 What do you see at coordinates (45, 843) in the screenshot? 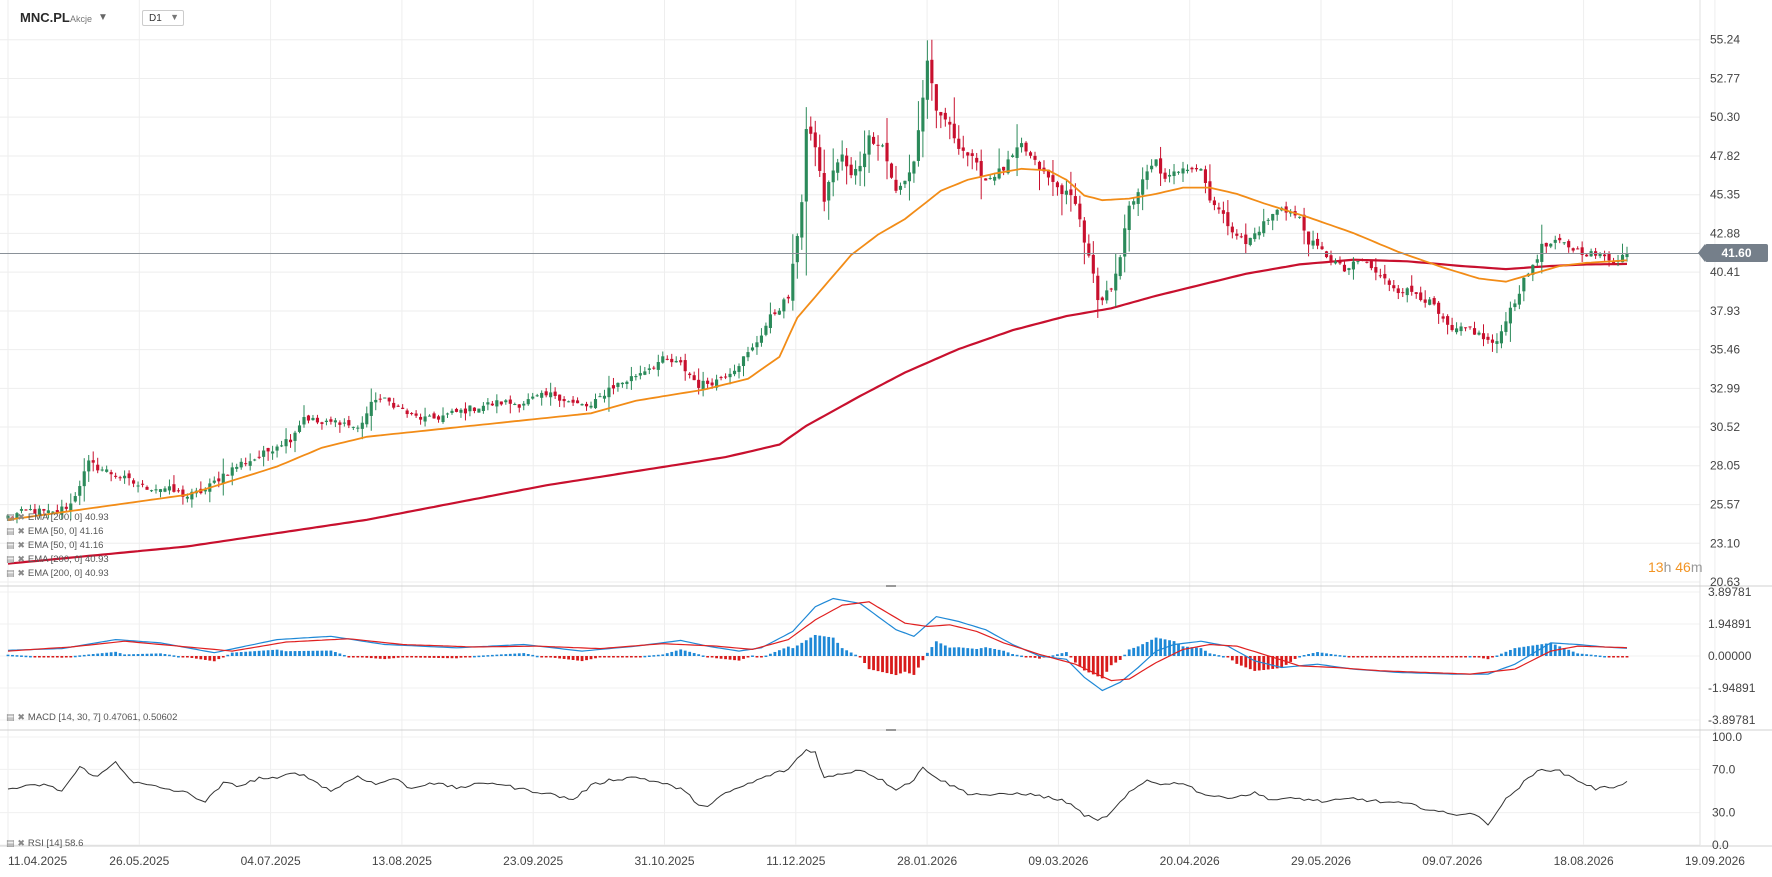
I see `legend-rsi: ▤ ✖ RSI [14] 58.6` at bounding box center [45, 843].